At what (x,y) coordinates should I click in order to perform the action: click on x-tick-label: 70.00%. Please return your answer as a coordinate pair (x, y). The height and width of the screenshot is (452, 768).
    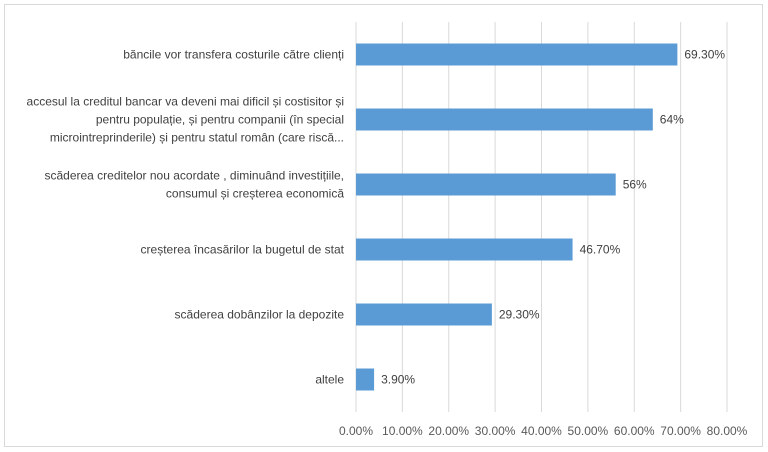
    Looking at the image, I should click on (680, 431).